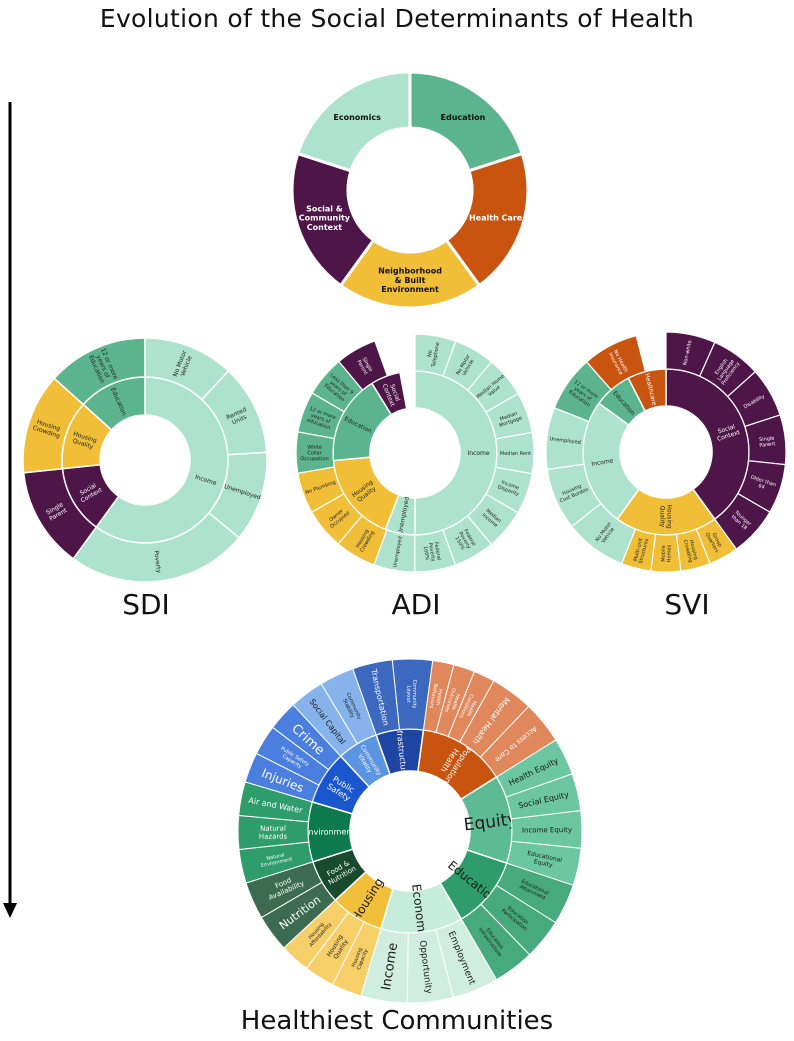 The width and height of the screenshot is (794, 1041). I want to click on sdi-outer-label-poverty: Poverty, so click(157, 562).